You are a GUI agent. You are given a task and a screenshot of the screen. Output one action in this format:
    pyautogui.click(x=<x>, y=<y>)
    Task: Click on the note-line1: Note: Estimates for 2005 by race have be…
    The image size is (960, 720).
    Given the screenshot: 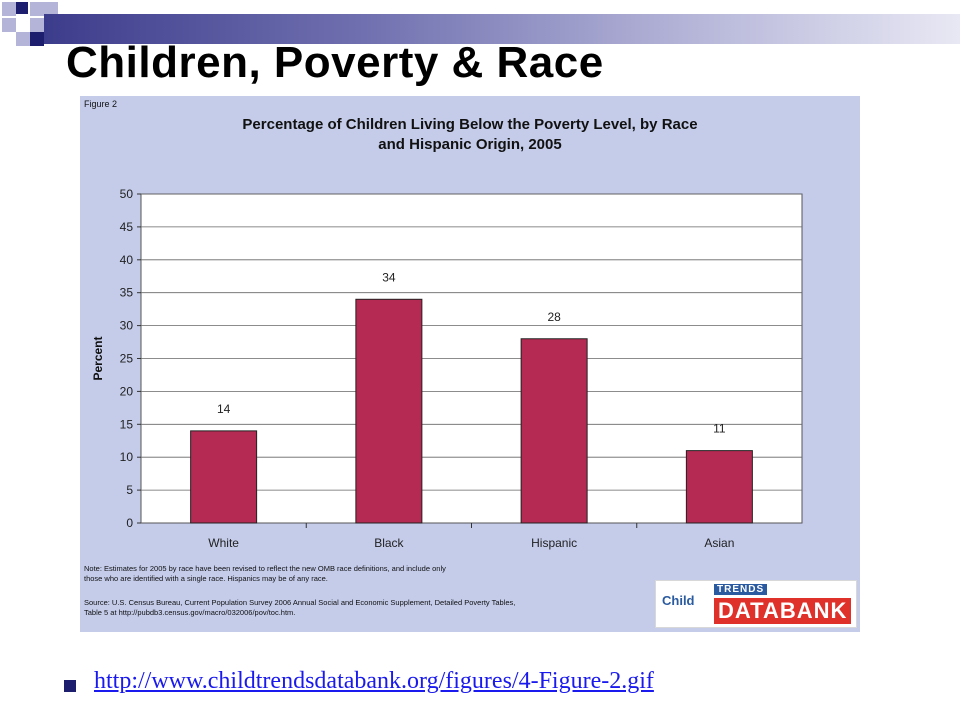 What is the action you would take?
    pyautogui.click(x=265, y=568)
    